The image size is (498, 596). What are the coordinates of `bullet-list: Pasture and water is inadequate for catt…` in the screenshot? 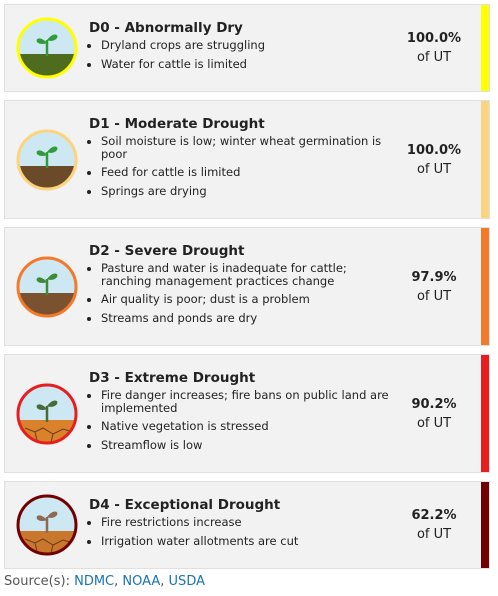 It's located at (239, 293).